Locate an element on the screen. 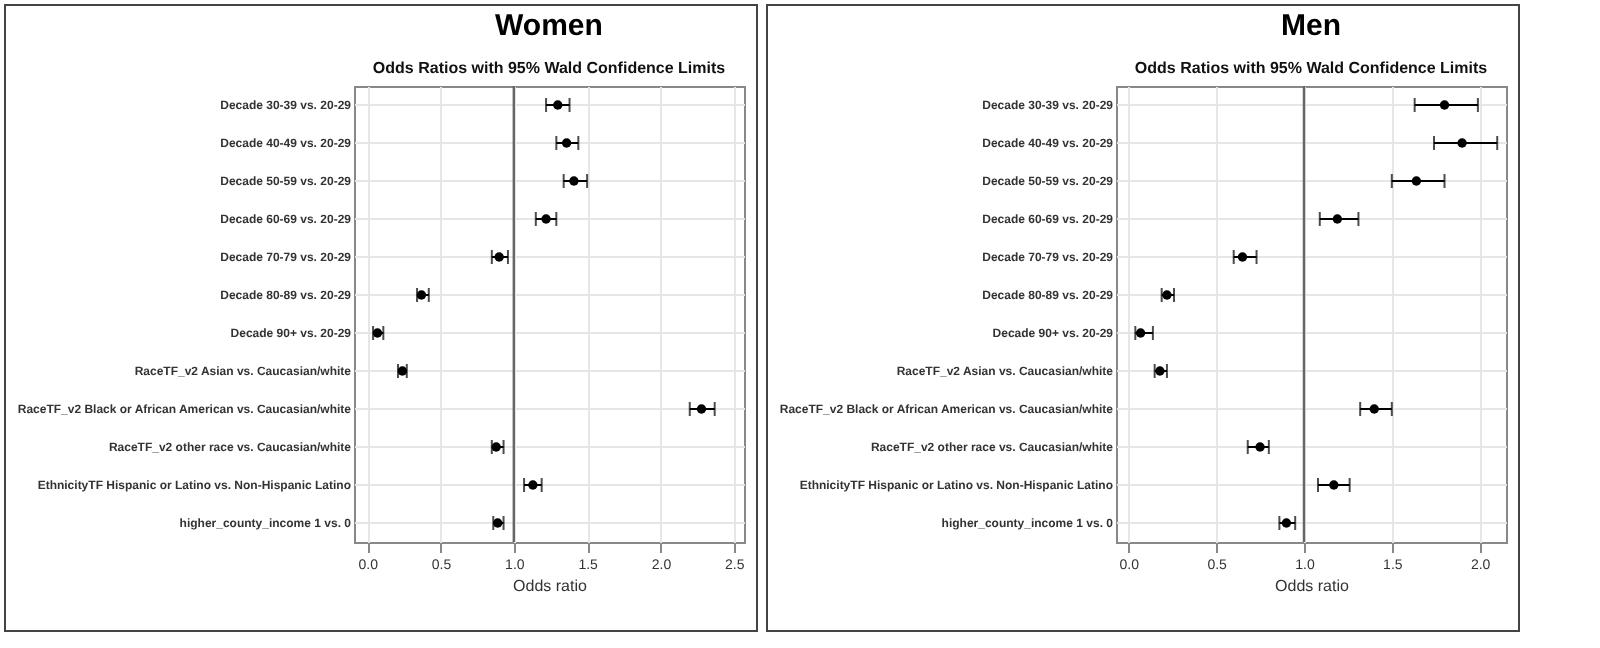 The width and height of the screenshot is (1600, 648). chart-title: Women is located at coordinates (549, 25).